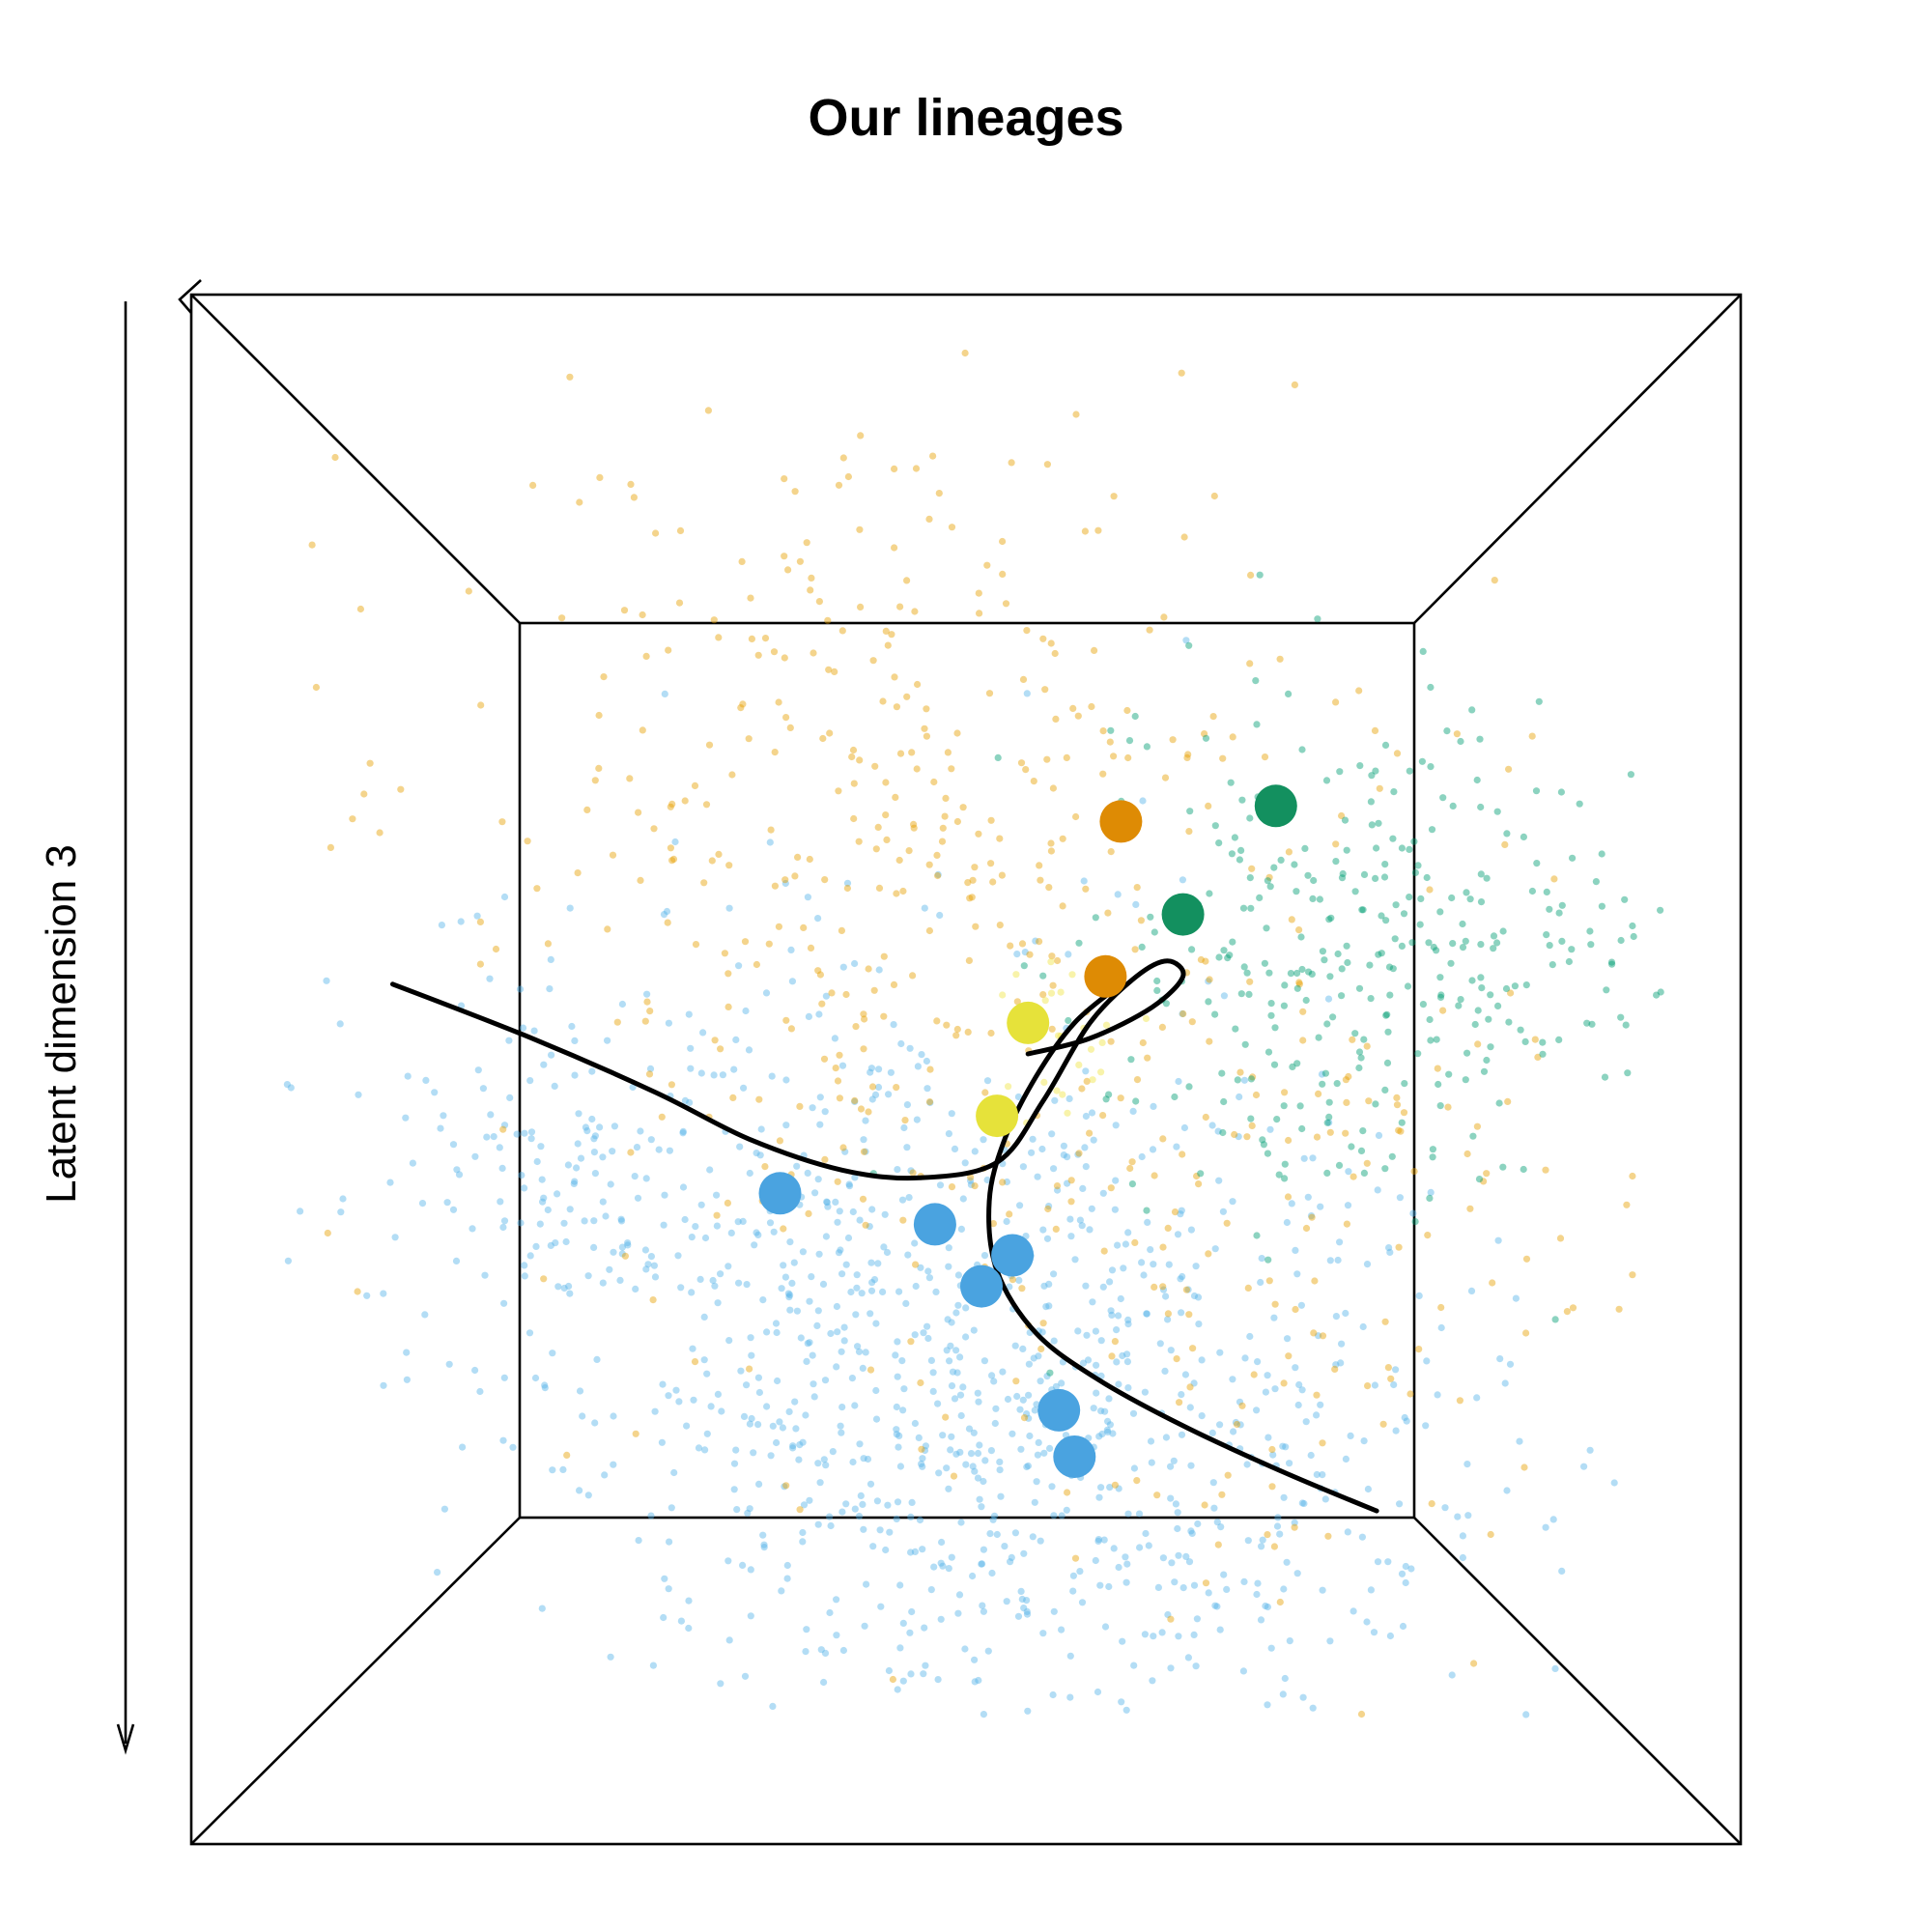 The height and width of the screenshot is (1932, 1932). Describe the element at coordinates (965, 118) in the screenshot. I see `chart-title: Our lineages` at that location.